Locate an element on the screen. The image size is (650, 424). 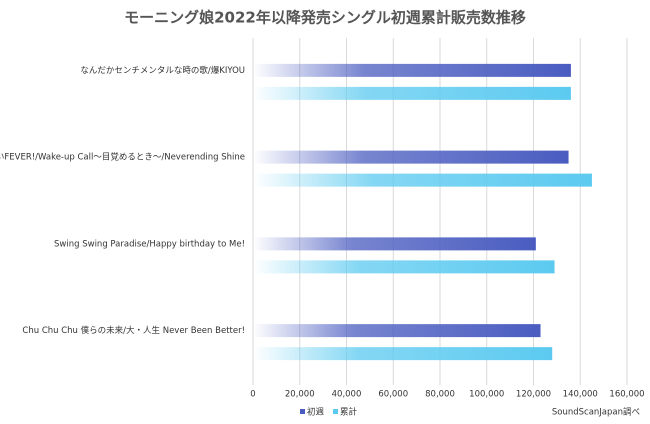
y-tick-label: なんだかセンチメンタルな時の歌/爆KIYOU is located at coordinates (162, 70).